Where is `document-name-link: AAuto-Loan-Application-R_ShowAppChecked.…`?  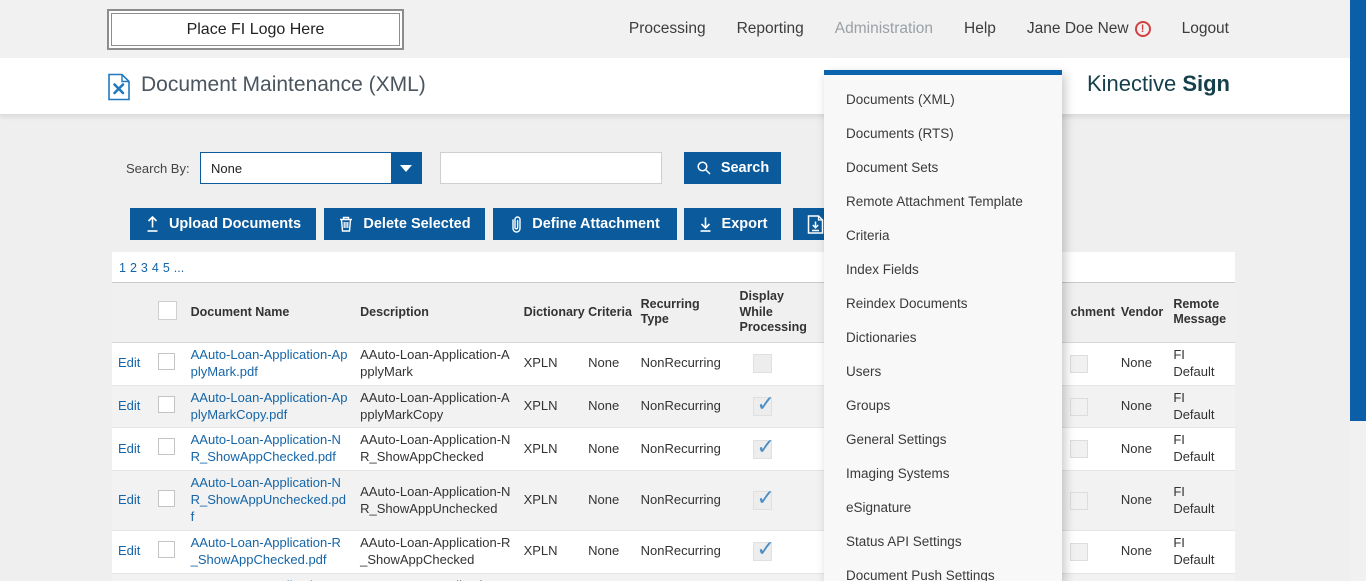
document-name-link: AAuto-Loan-Application-R_ShowAppChecked.… is located at coordinates (265, 550).